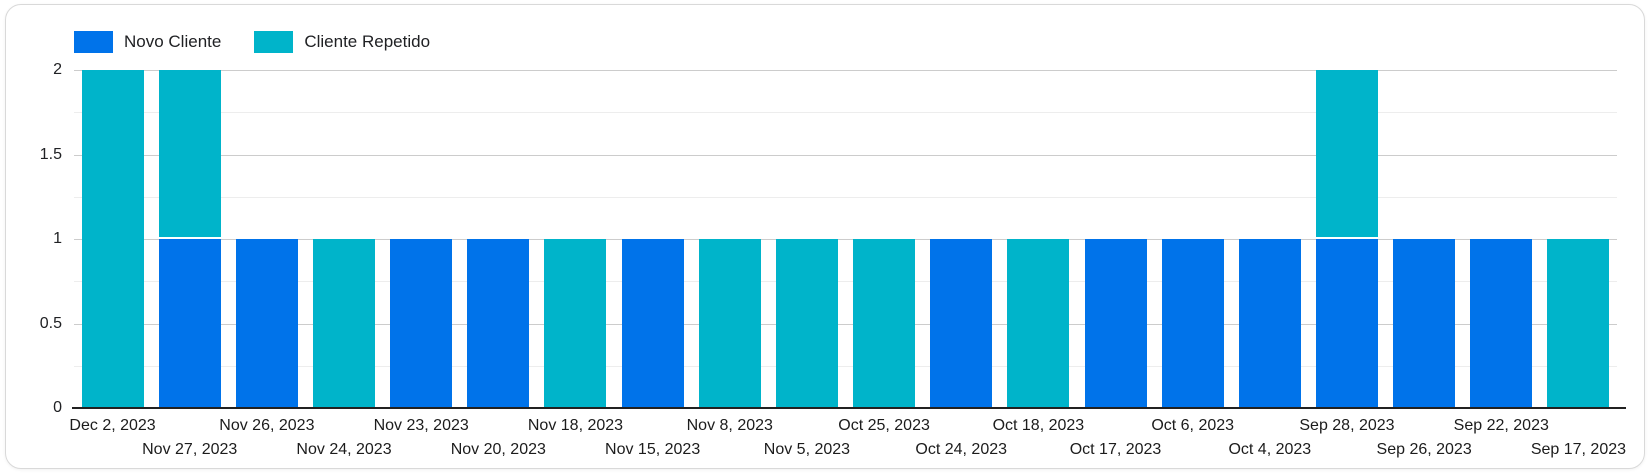 The width and height of the screenshot is (1650, 473). I want to click on x-tick-label-nov-27-2023: Nov 27, 2023, so click(190, 449).